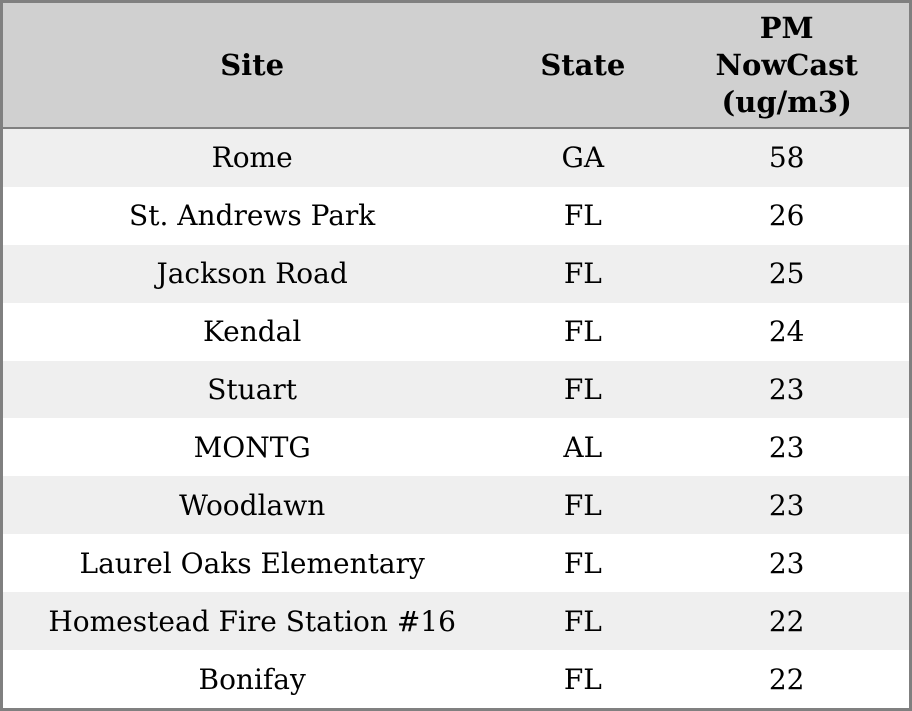 This screenshot has height=711, width=912. I want to click on cell-pm: 25, so click(786, 274).